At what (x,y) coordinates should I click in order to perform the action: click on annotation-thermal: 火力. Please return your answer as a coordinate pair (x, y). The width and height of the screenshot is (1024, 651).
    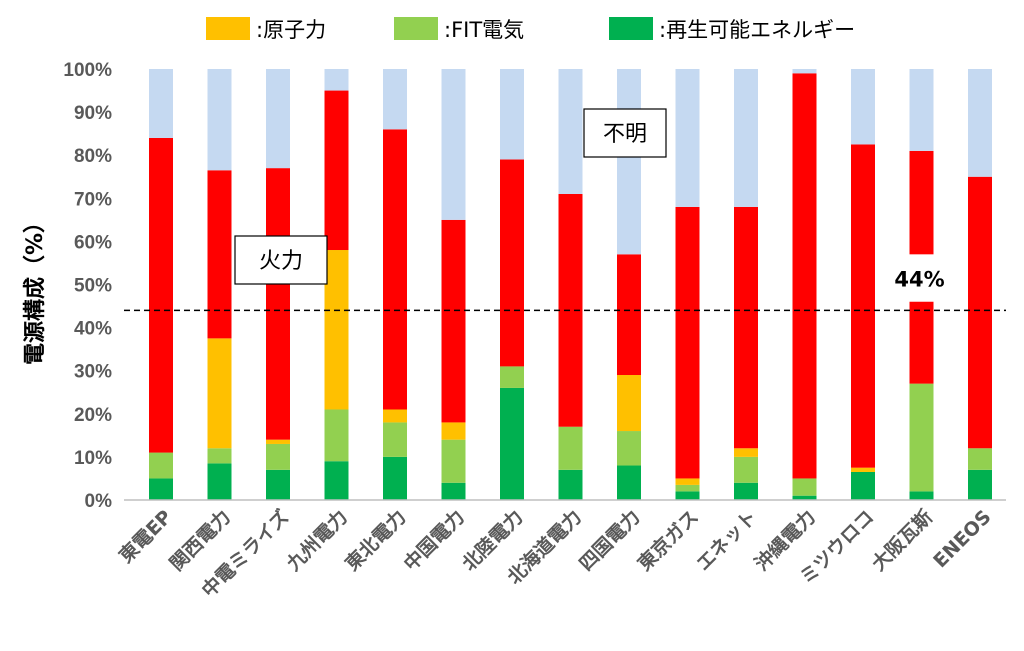
    Looking at the image, I should click on (281, 260).